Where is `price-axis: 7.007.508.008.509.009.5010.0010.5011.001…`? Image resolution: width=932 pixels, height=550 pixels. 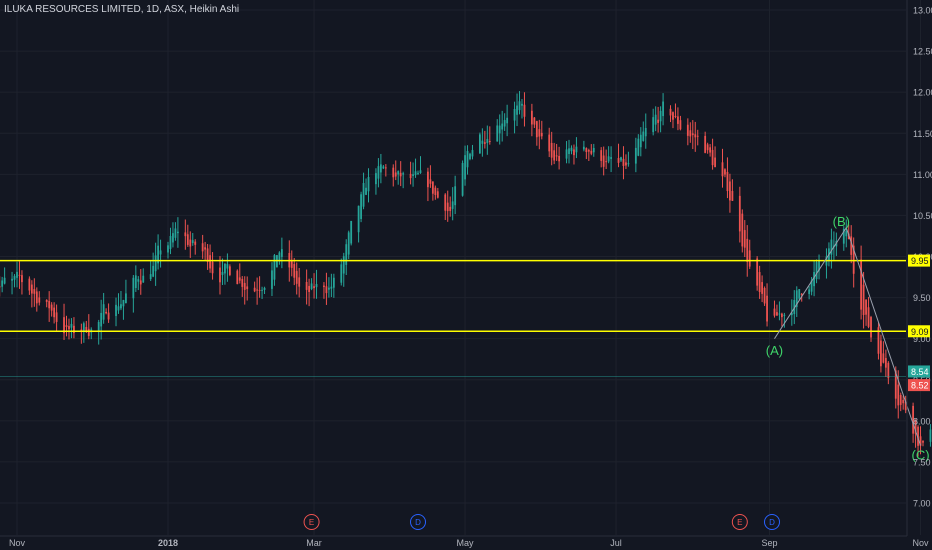 price-axis: 7.007.508.008.509.009.5010.0010.5011.001… is located at coordinates (919, 268).